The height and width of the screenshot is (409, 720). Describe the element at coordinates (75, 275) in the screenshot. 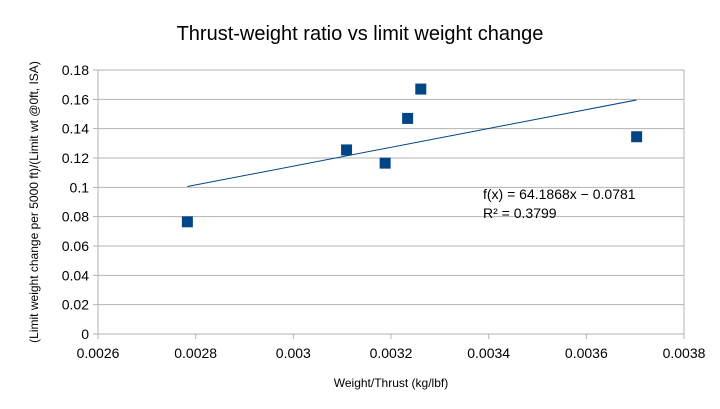

I see `y-tick-label: 0.04` at that location.